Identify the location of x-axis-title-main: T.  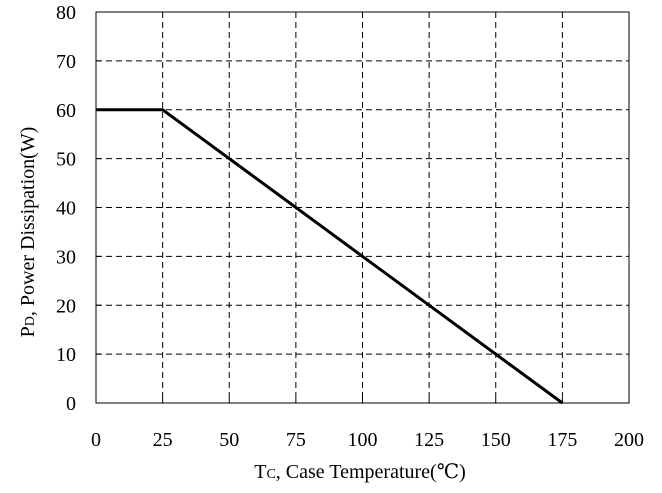
(260, 472).